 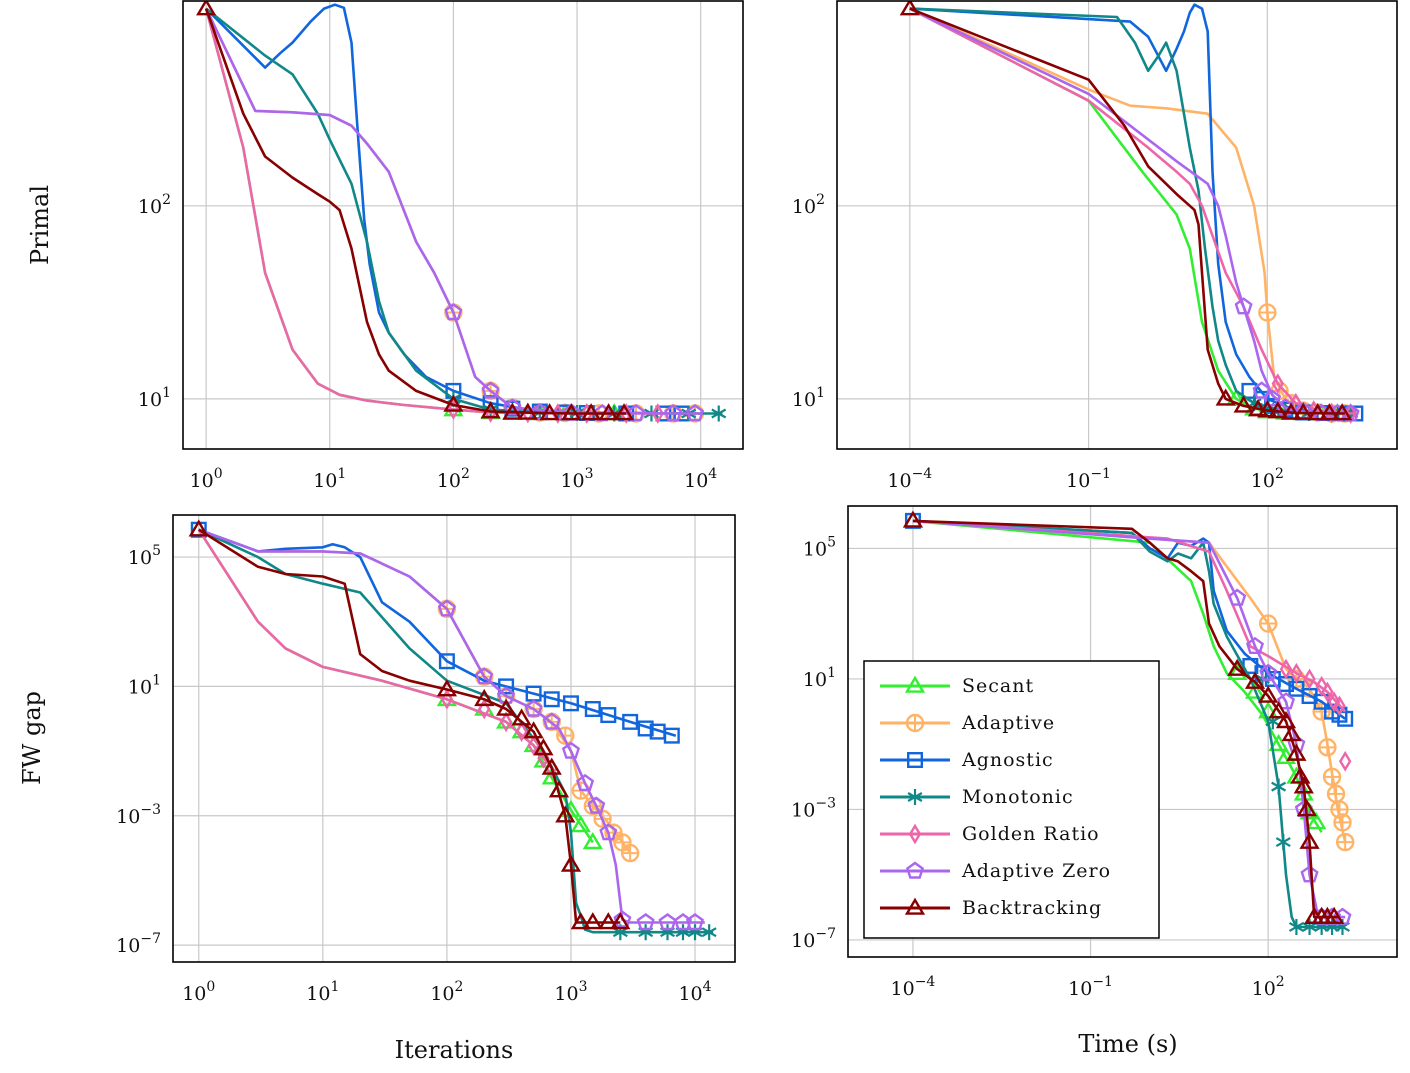 I want to click on legend-marker-monotonic, so click(x=915, y=797).